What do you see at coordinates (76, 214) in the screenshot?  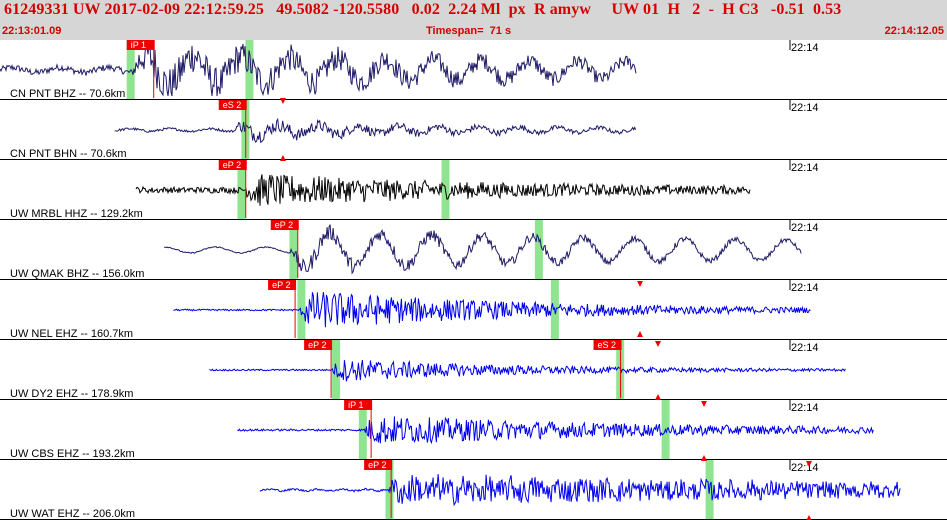 I see `channel-label: UW MRBL HHZ -- 129.2km` at bounding box center [76, 214].